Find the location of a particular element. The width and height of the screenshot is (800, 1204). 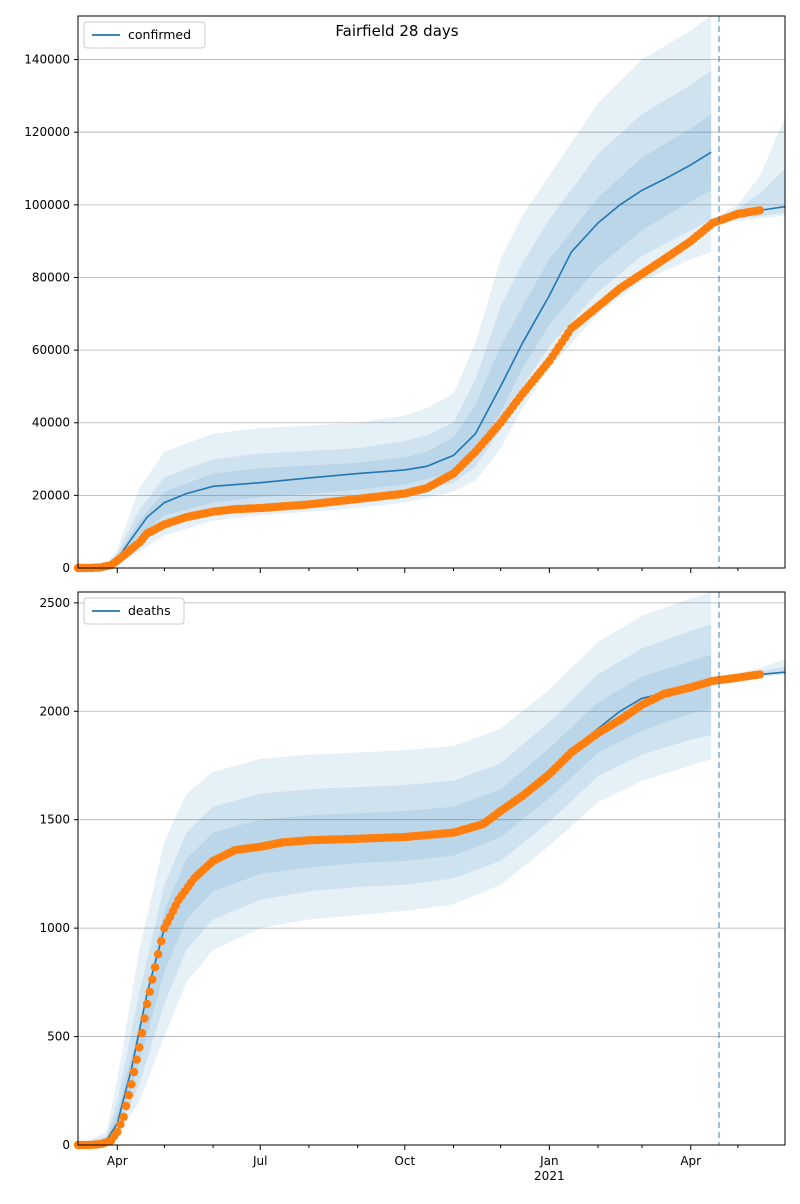

x-year-label: 2021 is located at coordinates (549, 1176).